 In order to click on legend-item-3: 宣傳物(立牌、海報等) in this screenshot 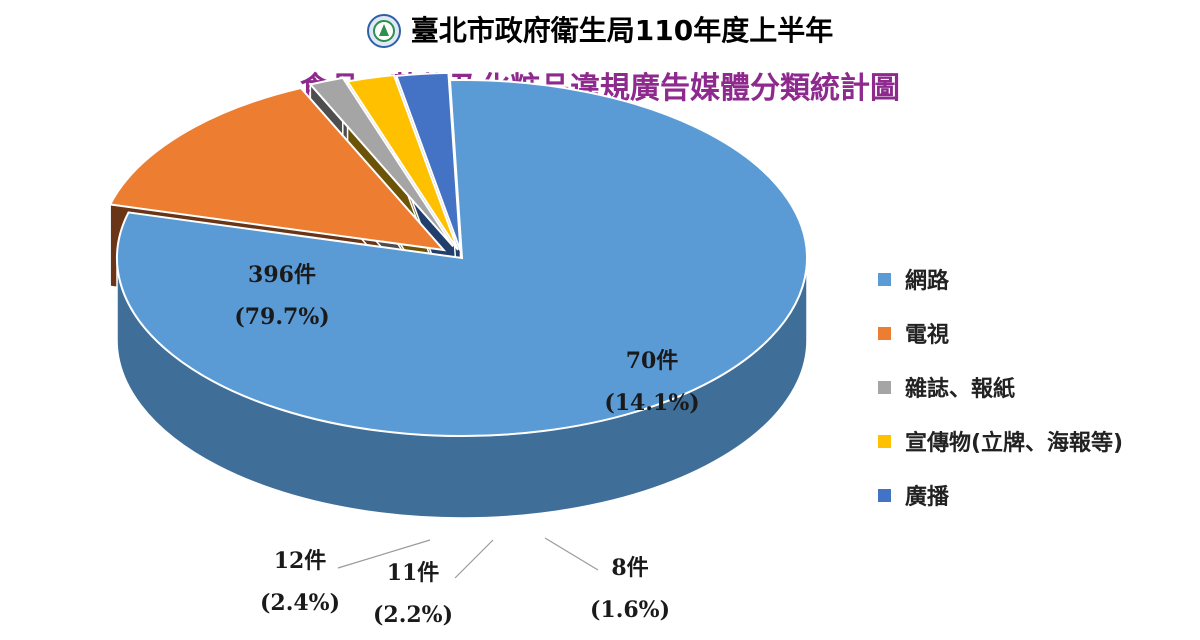, I will do `click(1000, 441)`.